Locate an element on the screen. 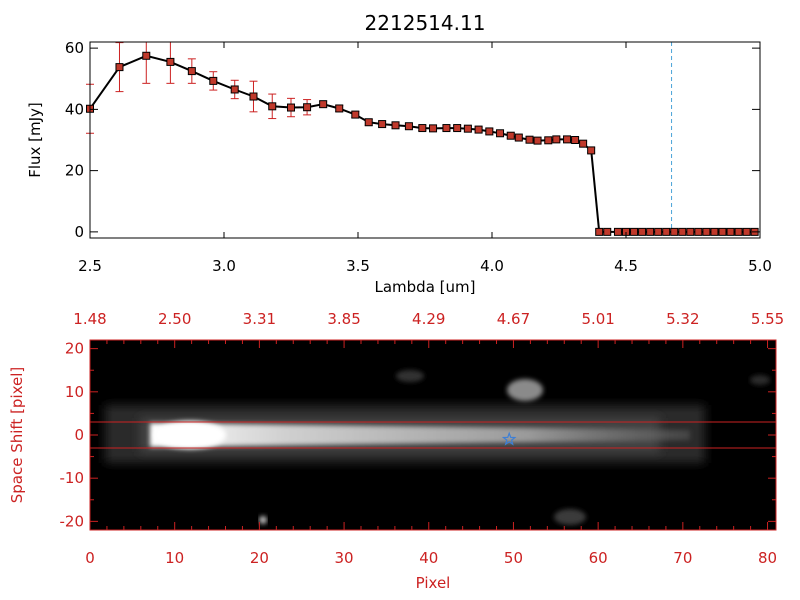 The height and width of the screenshot is (600, 800). wavelength-tick-label: 2.50 is located at coordinates (174, 319).